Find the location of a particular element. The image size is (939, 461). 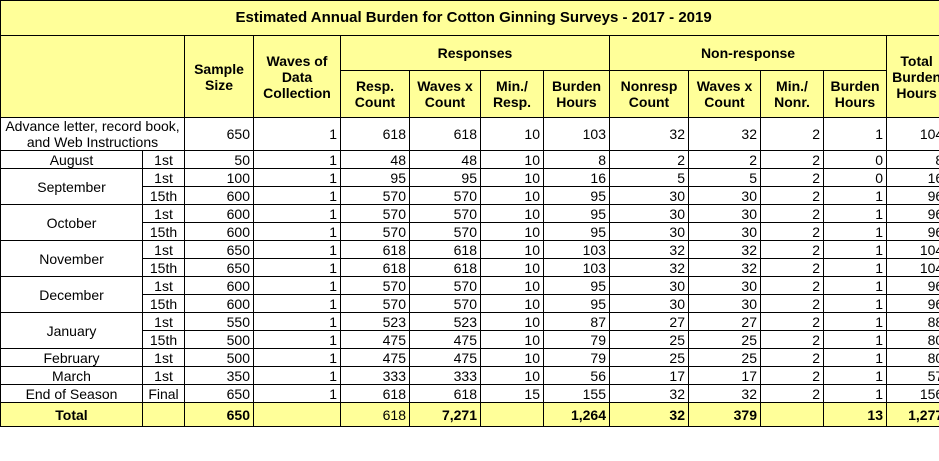

cell: 104 is located at coordinates (912, 267).